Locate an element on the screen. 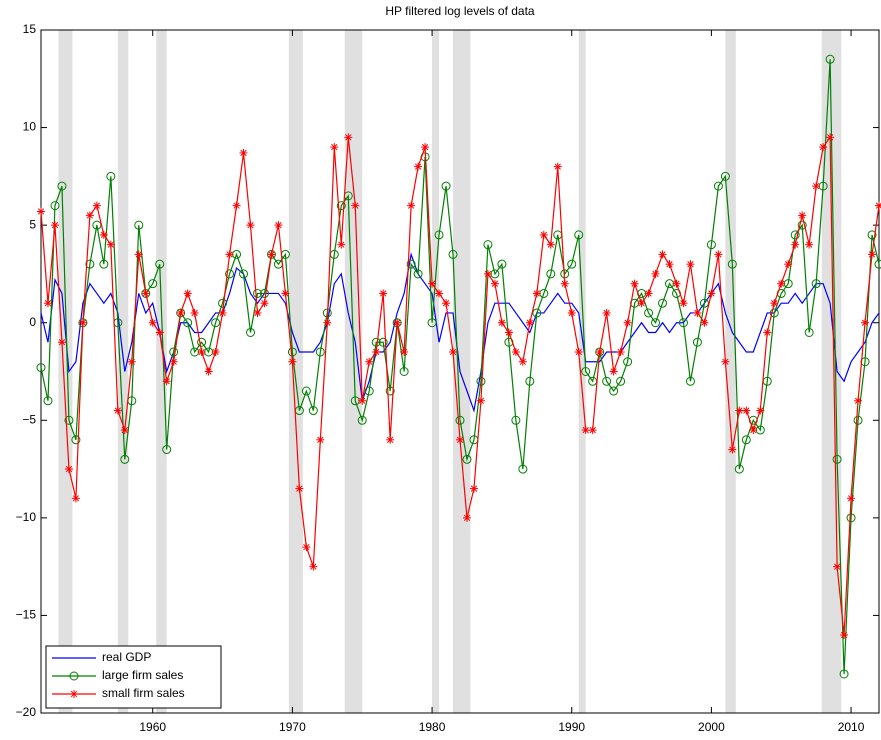 The width and height of the screenshot is (881, 740). y-tick-label: 10 is located at coordinates (30, 127).